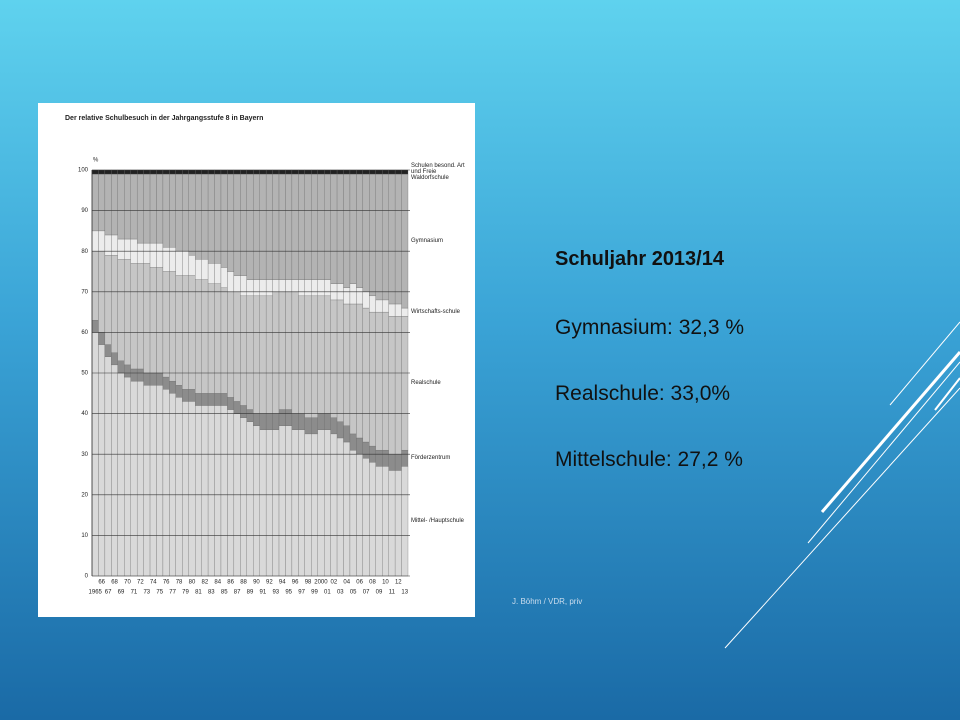 The image size is (960, 720). I want to click on x-tick-label: 68, so click(114, 583).